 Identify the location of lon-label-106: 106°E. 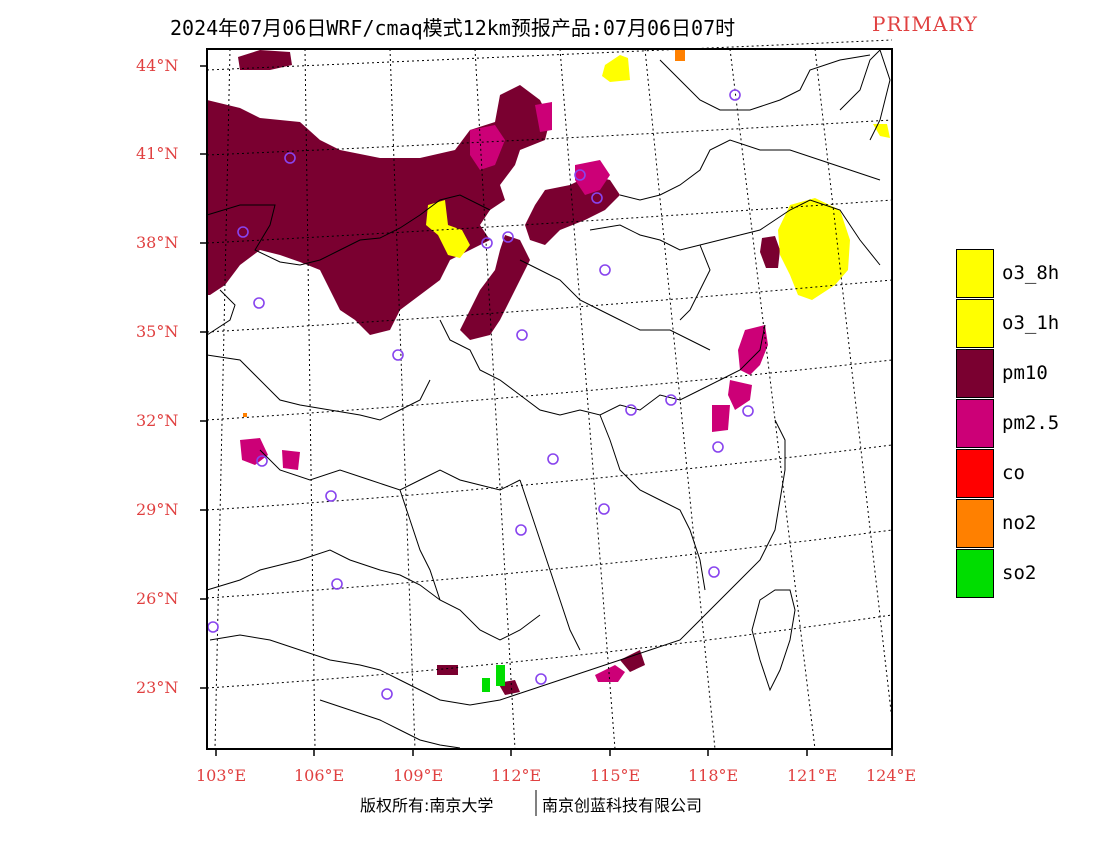
(319, 775).